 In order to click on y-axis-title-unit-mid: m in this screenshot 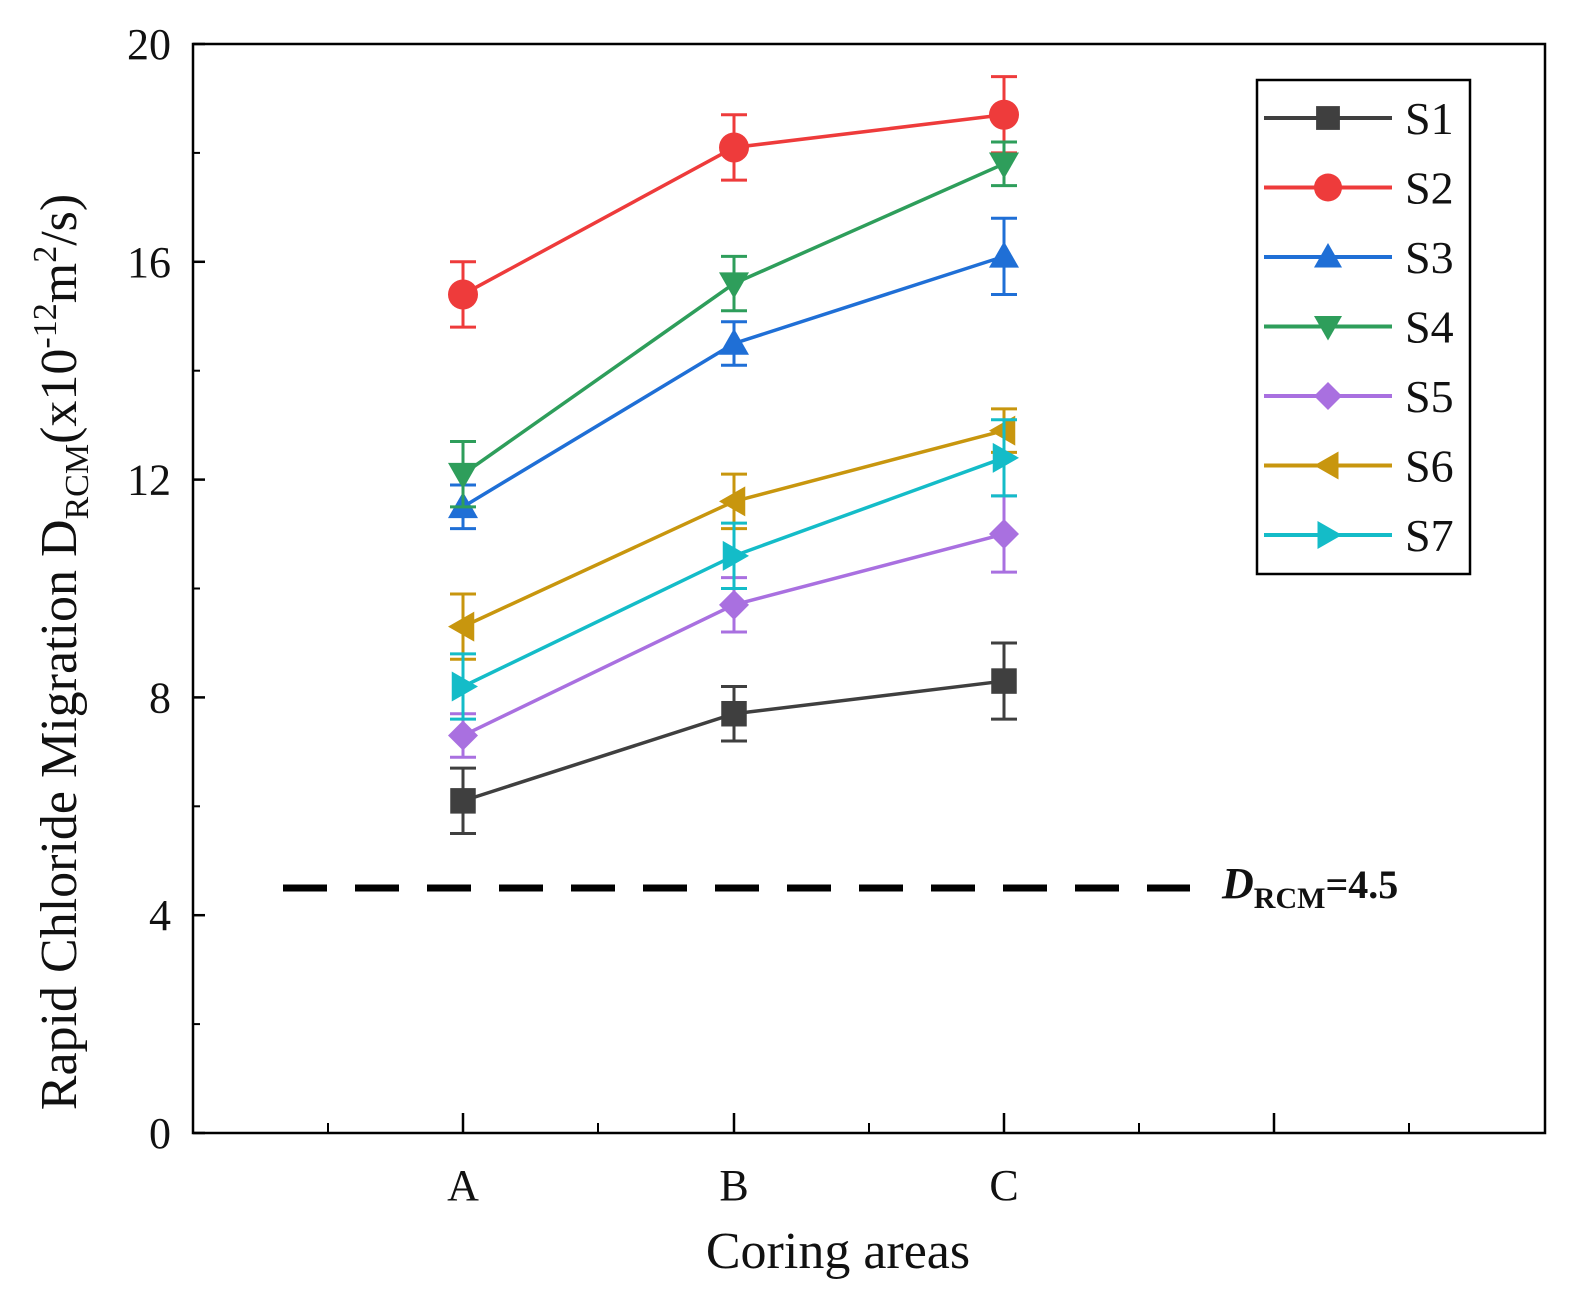, I will do `click(59, 283)`.